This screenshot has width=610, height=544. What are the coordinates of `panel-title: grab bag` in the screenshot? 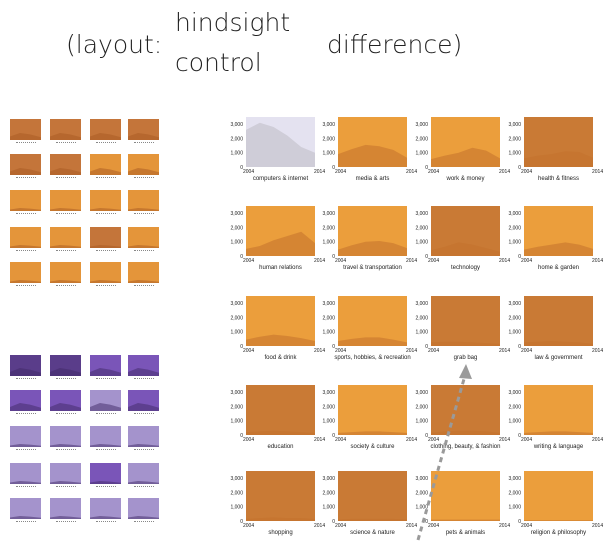 It's located at (466, 358).